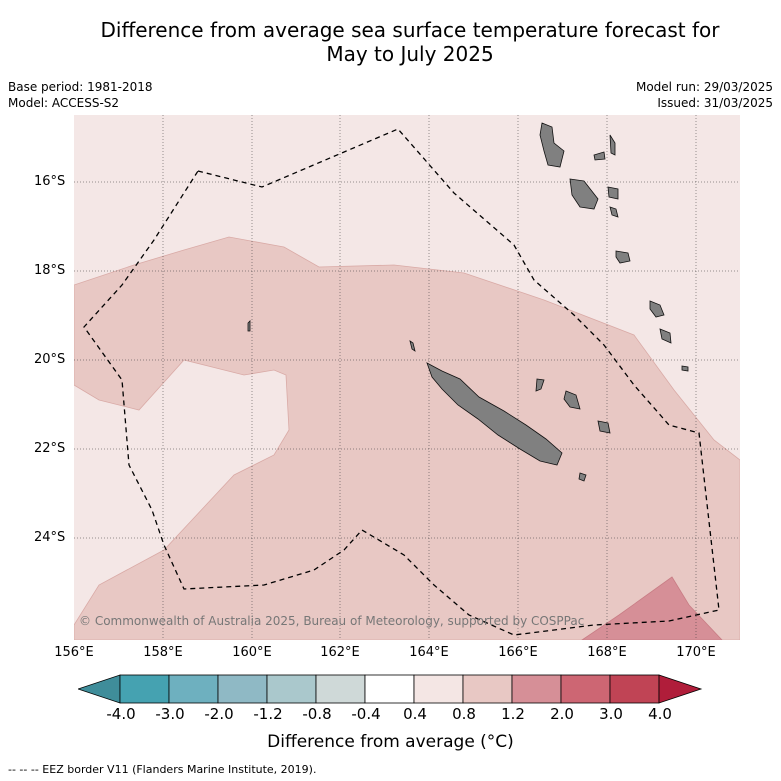 The height and width of the screenshot is (781, 781). Describe the element at coordinates (268, 714) in the screenshot. I see `colorbar-tick-3: -1.2` at that location.